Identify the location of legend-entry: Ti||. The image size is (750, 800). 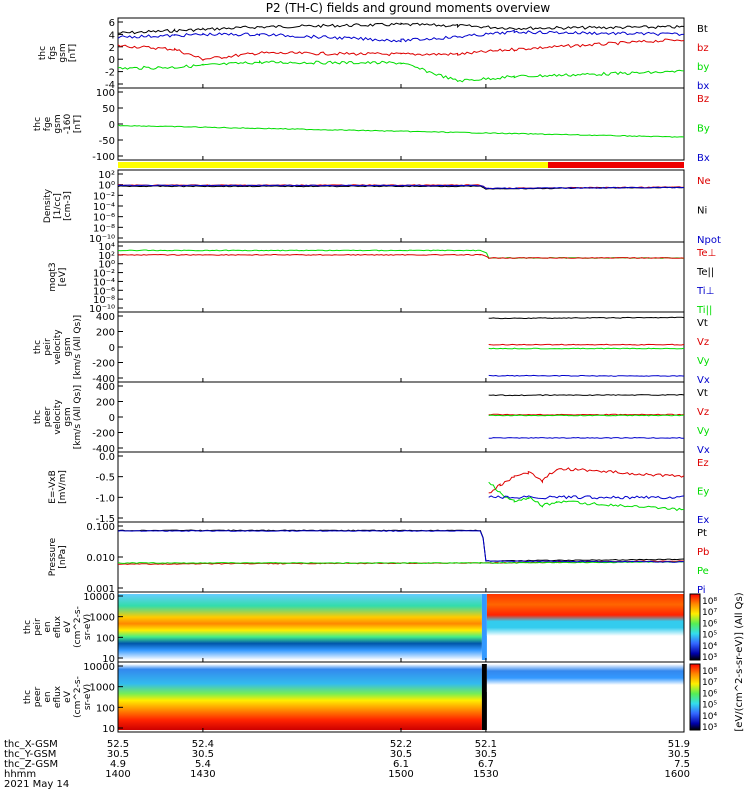
(704, 310).